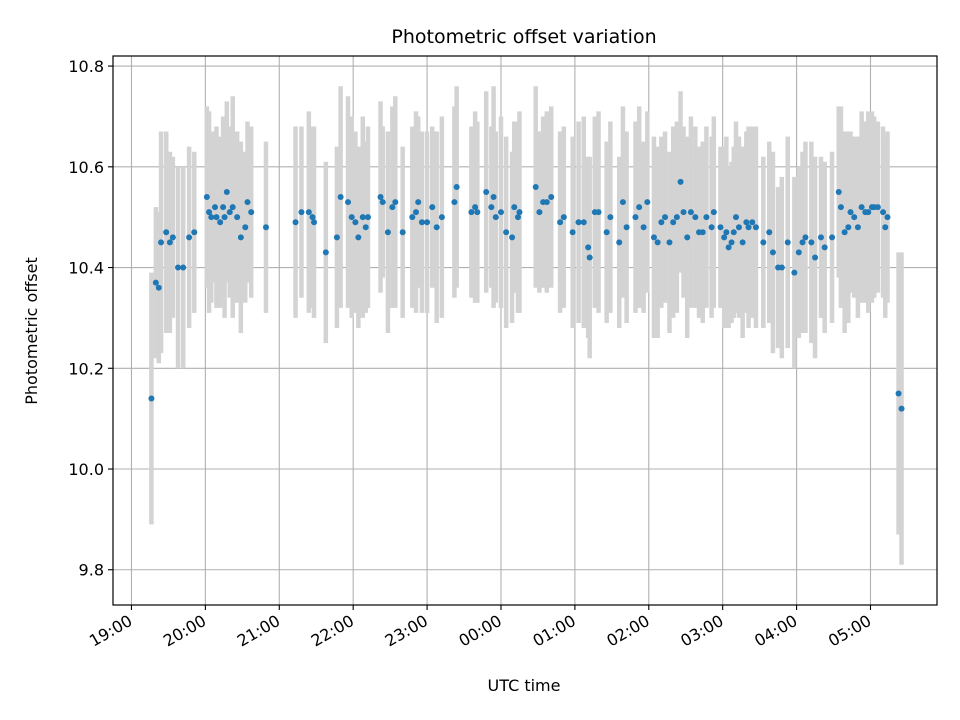  I want to click on y-tick-label: 10.6, so click(86, 167).